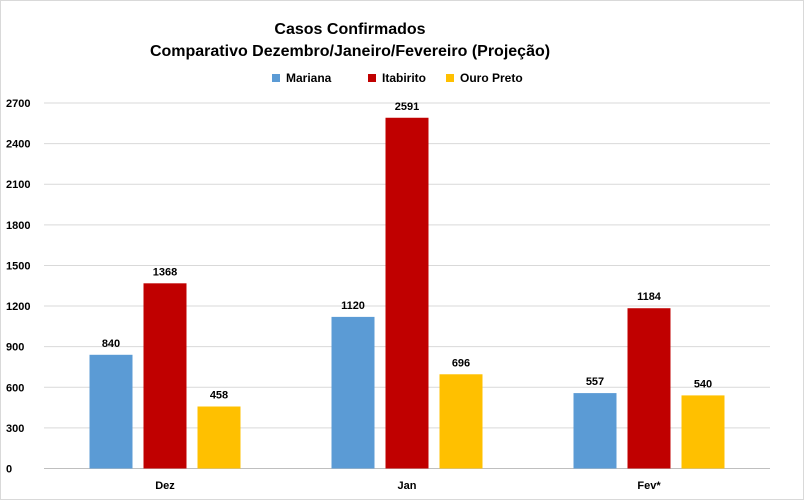 The image size is (804, 500). What do you see at coordinates (407, 486) in the screenshot?
I see `x-tick-label: Jan` at bounding box center [407, 486].